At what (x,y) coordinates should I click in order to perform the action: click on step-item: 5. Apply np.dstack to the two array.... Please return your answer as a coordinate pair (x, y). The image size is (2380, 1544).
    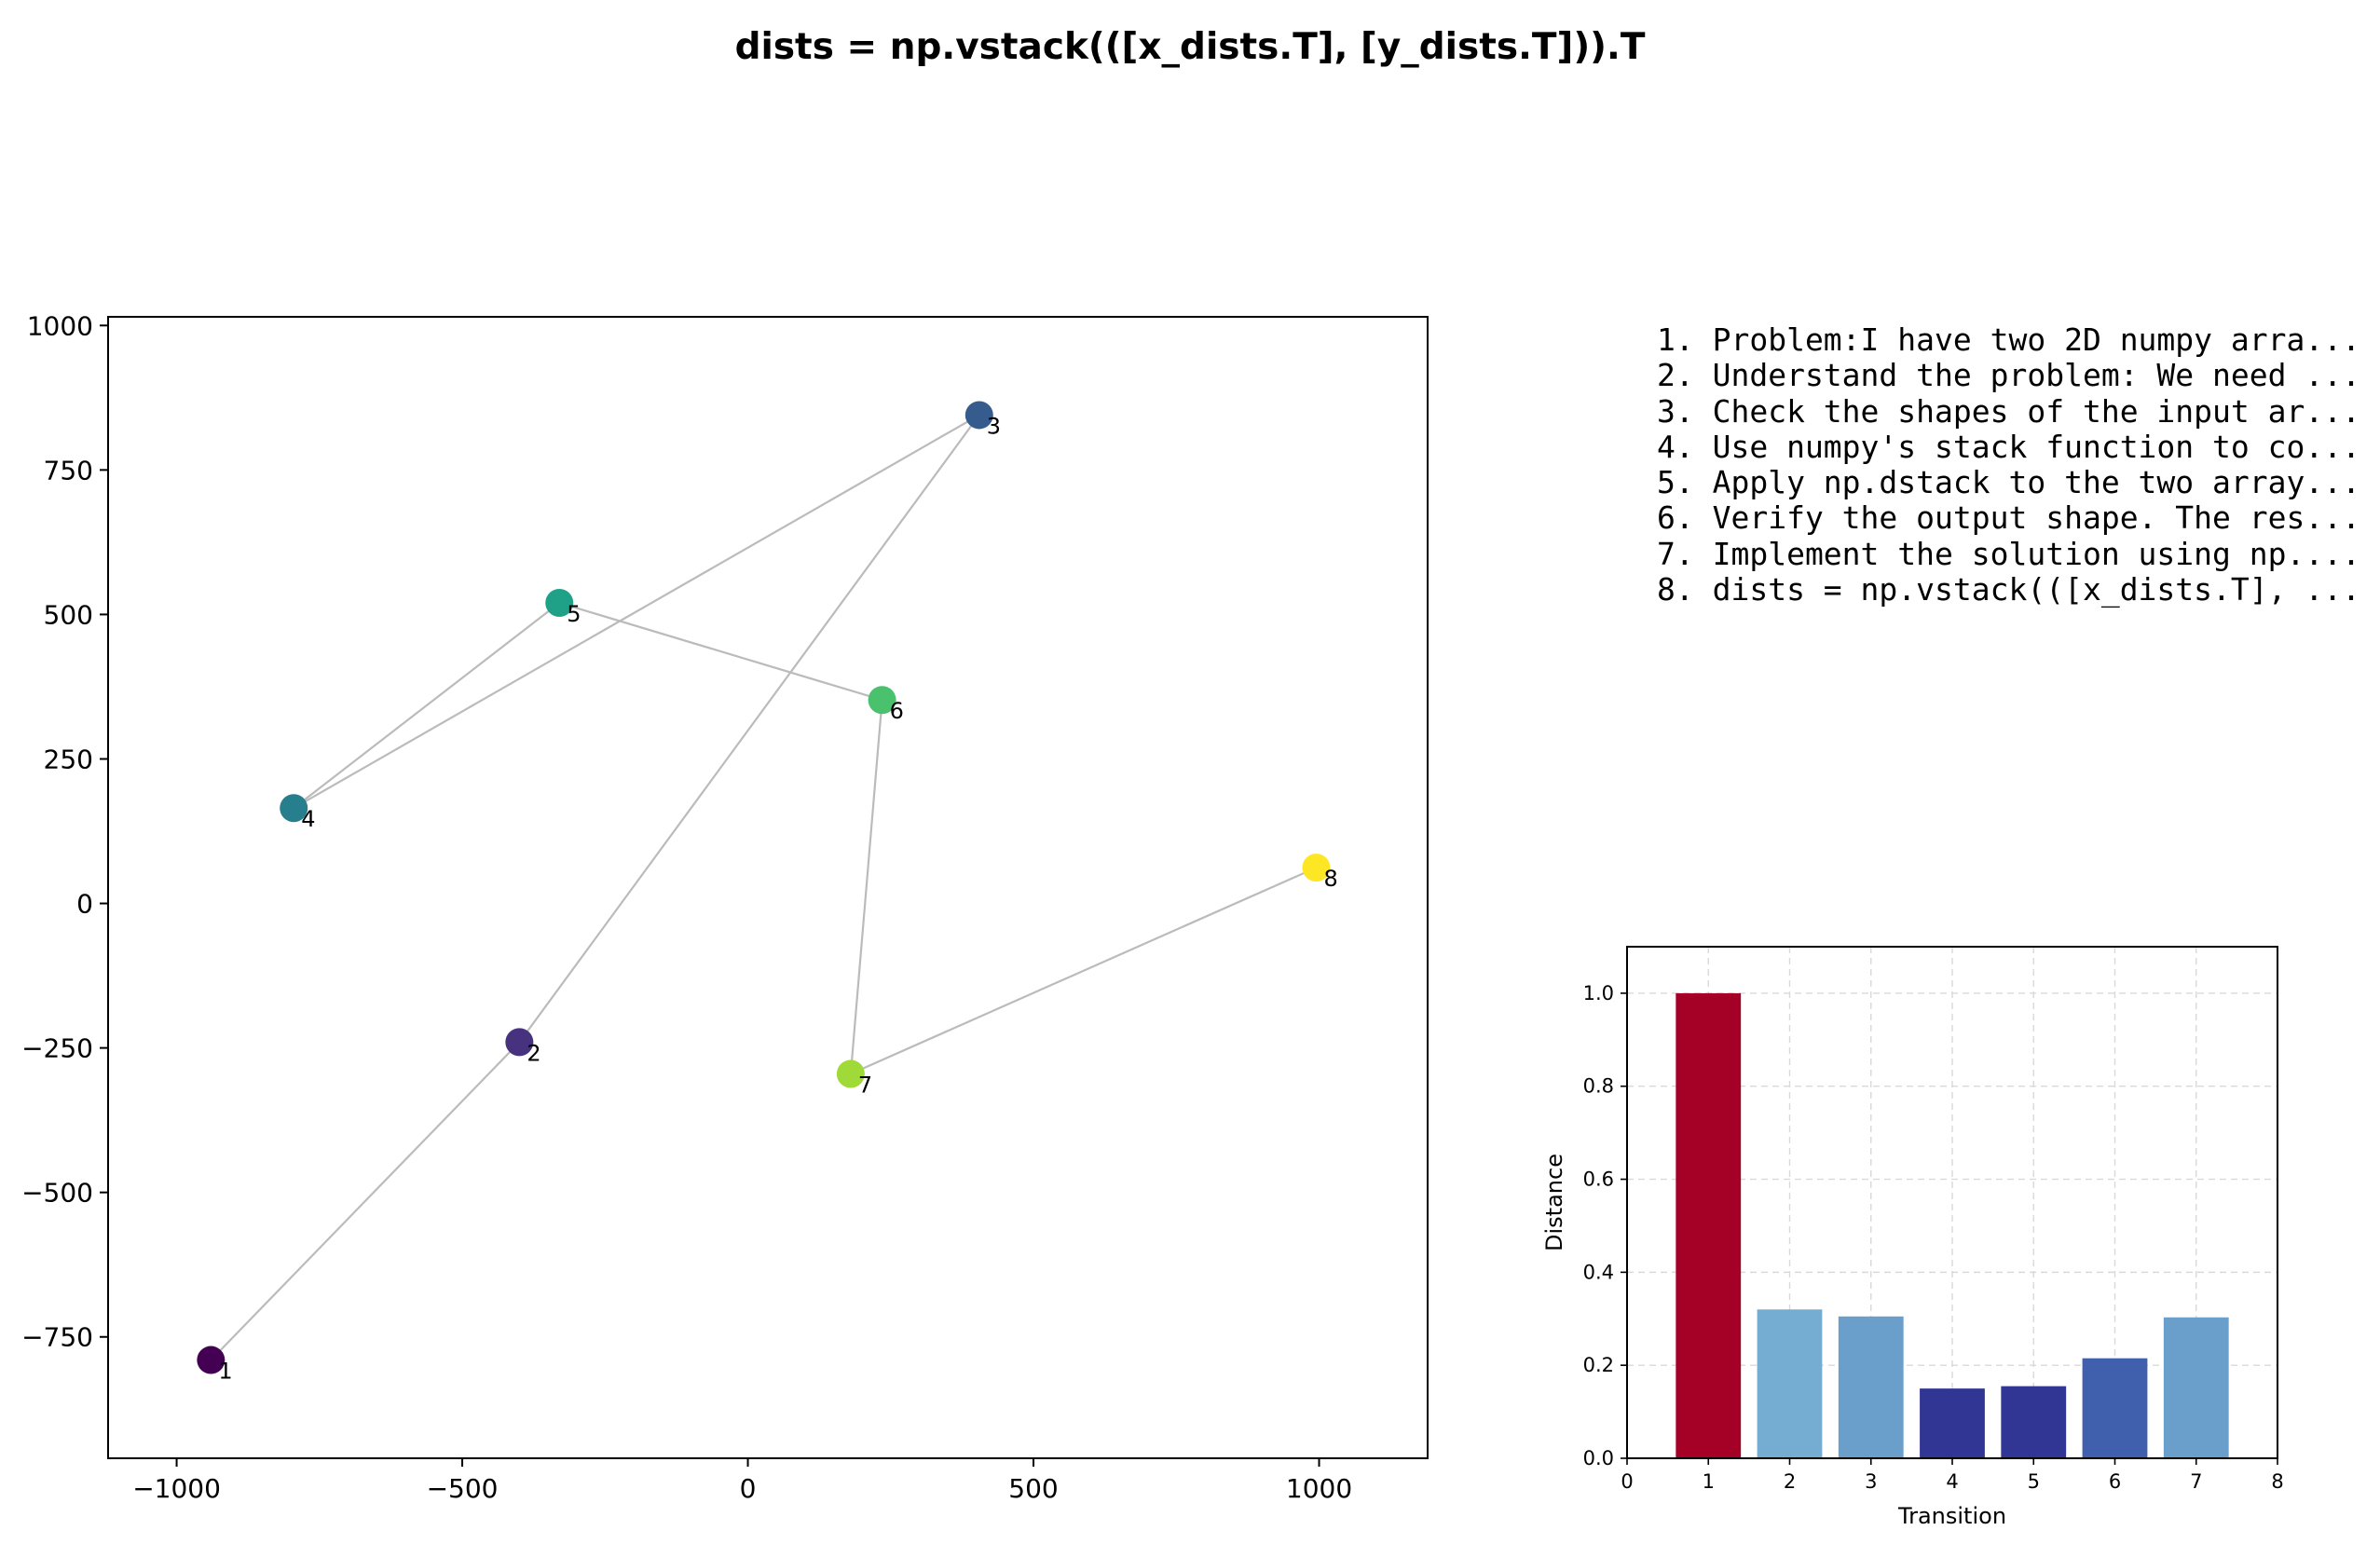
    Looking at the image, I should click on (2008, 482).